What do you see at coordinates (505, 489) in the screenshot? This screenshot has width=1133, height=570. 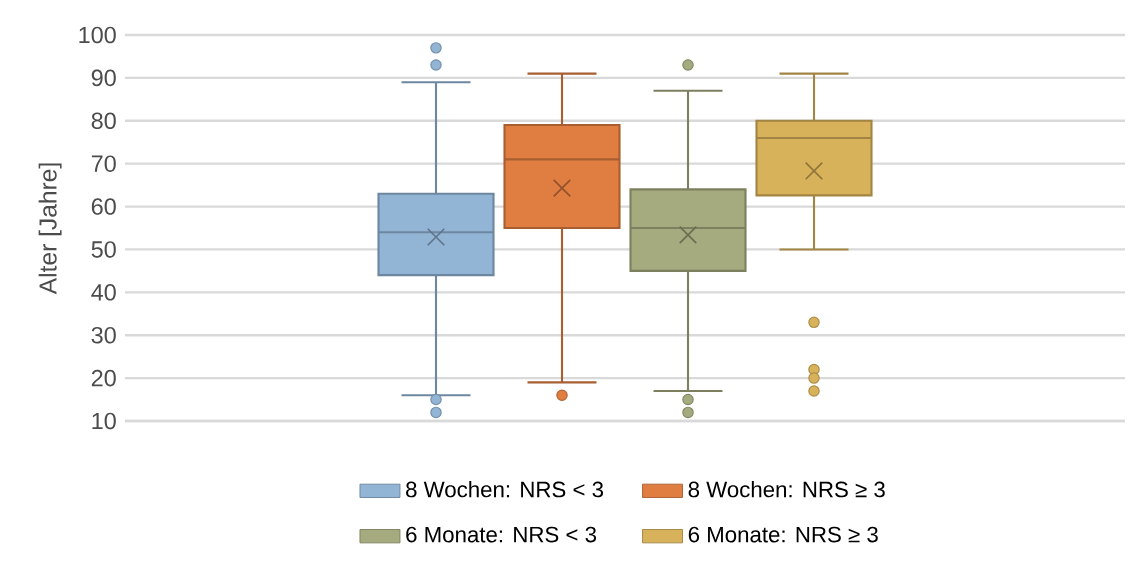 I see `legend-label: 8 Wochen: NRS < 3` at bounding box center [505, 489].